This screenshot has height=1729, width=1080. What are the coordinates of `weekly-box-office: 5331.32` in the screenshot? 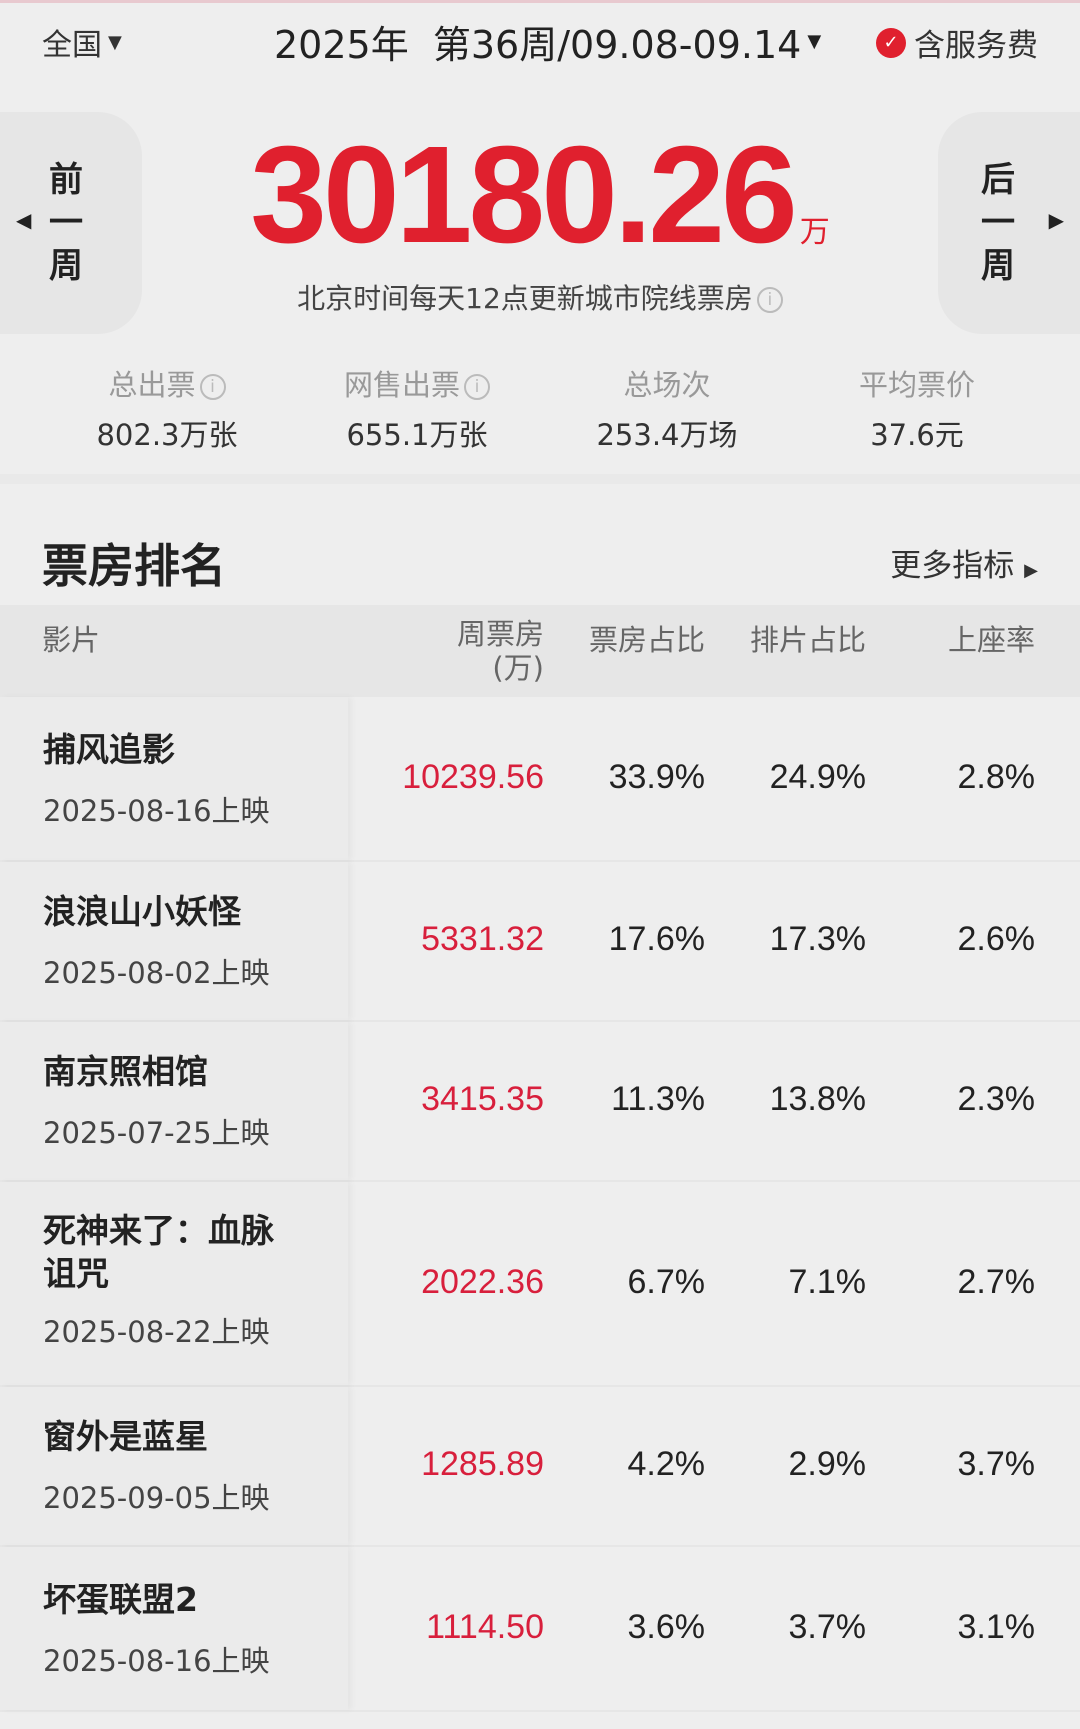 It's located at (482, 939).